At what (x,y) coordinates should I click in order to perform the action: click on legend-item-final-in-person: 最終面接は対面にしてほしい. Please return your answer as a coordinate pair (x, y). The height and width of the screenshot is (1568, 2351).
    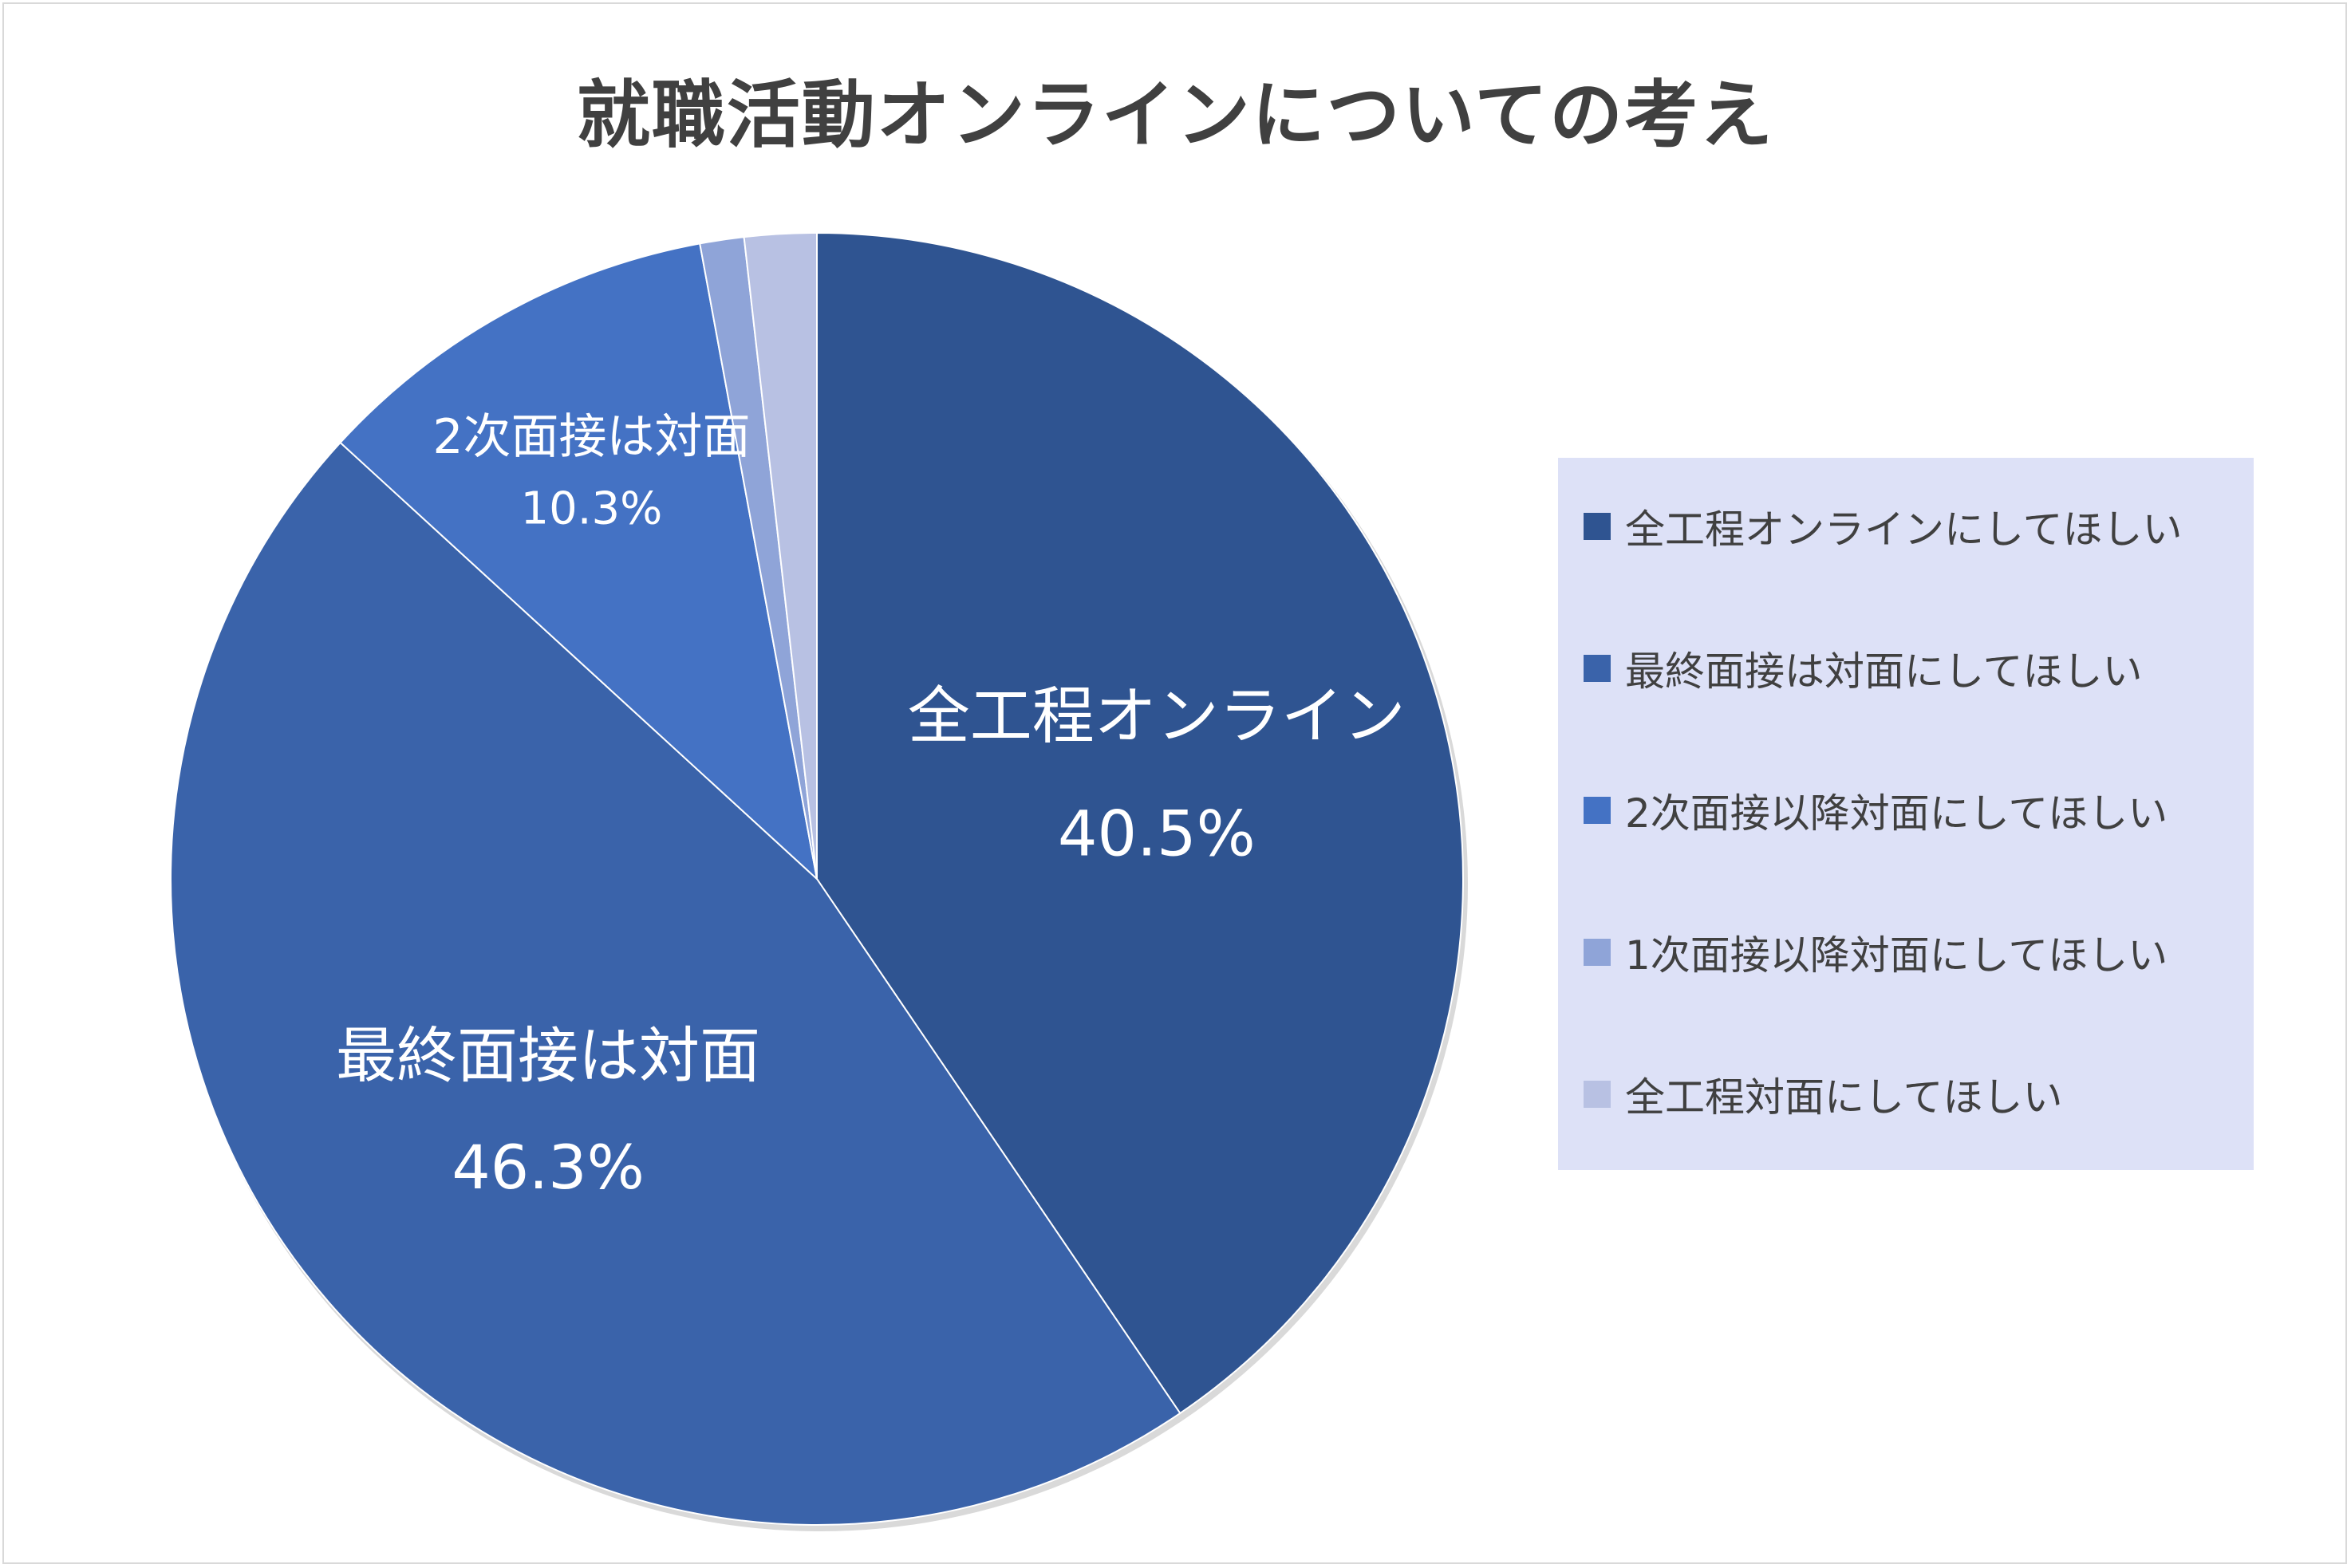
    Looking at the image, I should click on (1863, 668).